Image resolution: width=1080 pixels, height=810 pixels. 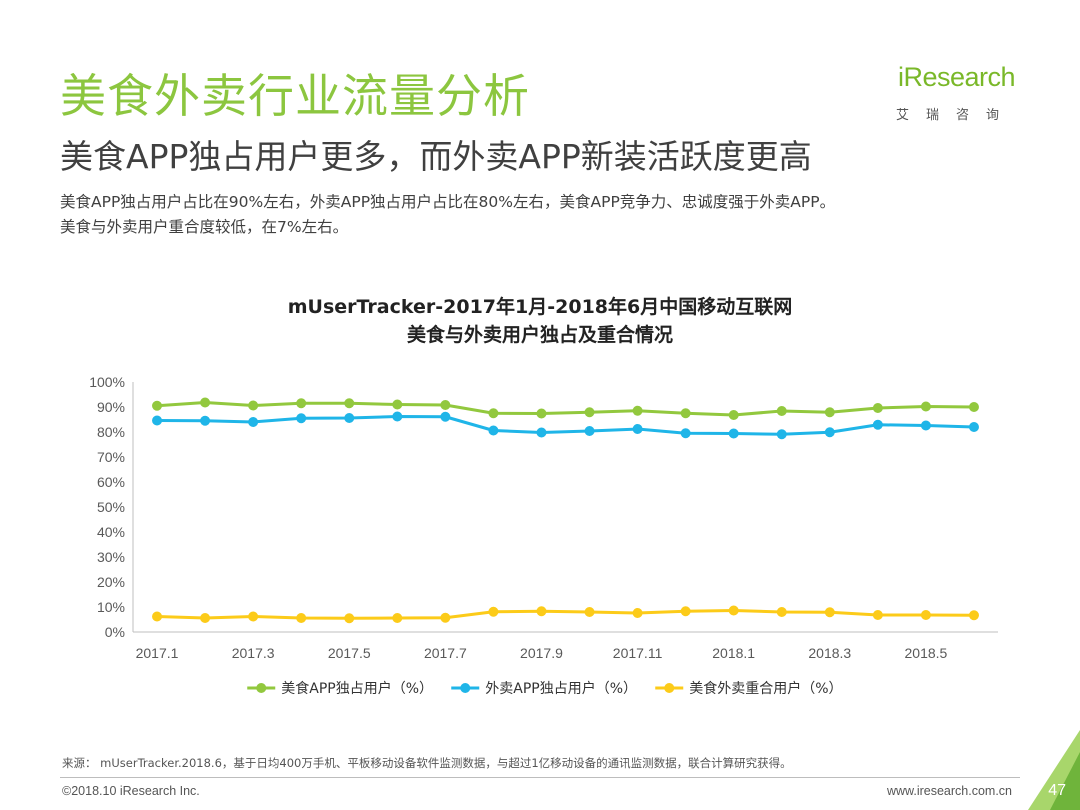 What do you see at coordinates (765, 688) in the screenshot?
I see `legend-label: 美食外卖重合用户（%）` at bounding box center [765, 688].